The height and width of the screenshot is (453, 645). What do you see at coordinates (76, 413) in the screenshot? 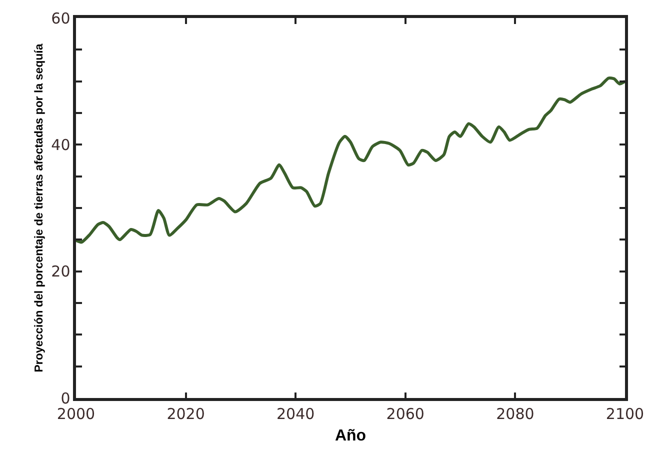
I see `x-tick-label: 2000` at bounding box center [76, 413].